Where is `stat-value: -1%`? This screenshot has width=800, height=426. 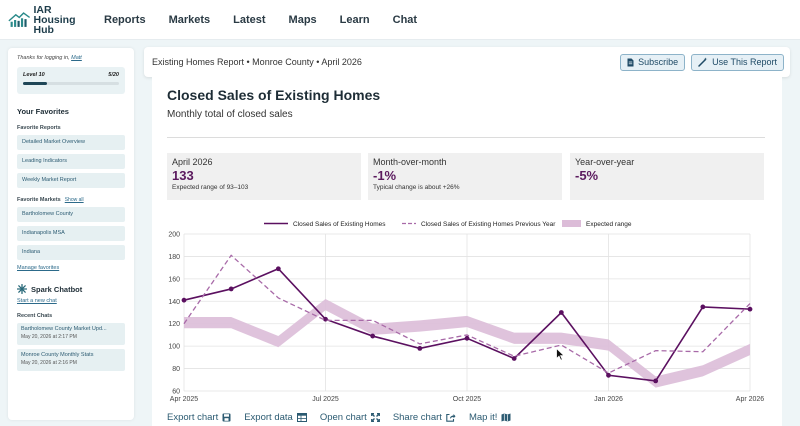
stat-value: -1% is located at coordinates (385, 175).